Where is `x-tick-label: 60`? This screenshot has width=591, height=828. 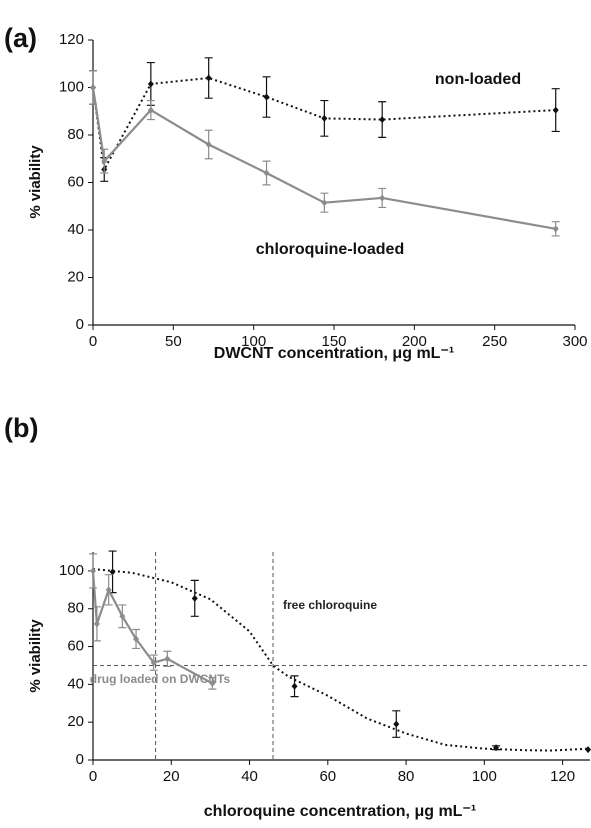
x-tick-label: 60 is located at coordinates (327, 776).